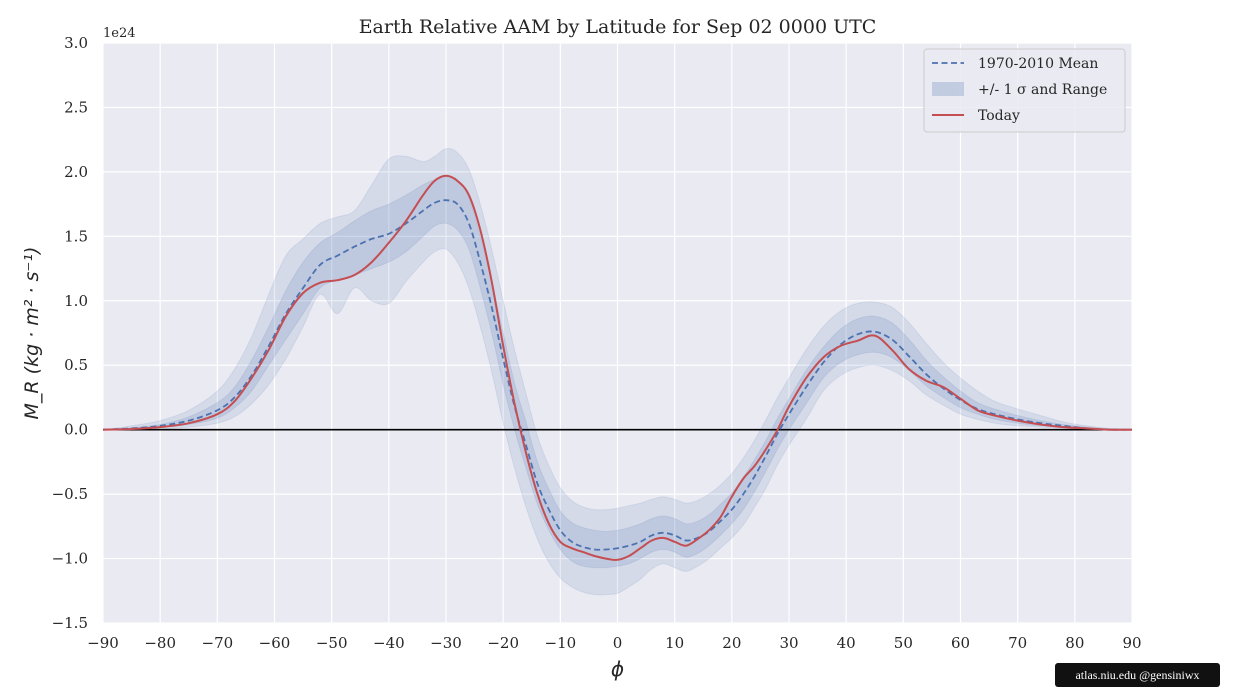 This screenshot has height=700, width=1246. Describe the element at coordinates (1017, 643) in the screenshot. I see `x-tick-label: 70` at that location.